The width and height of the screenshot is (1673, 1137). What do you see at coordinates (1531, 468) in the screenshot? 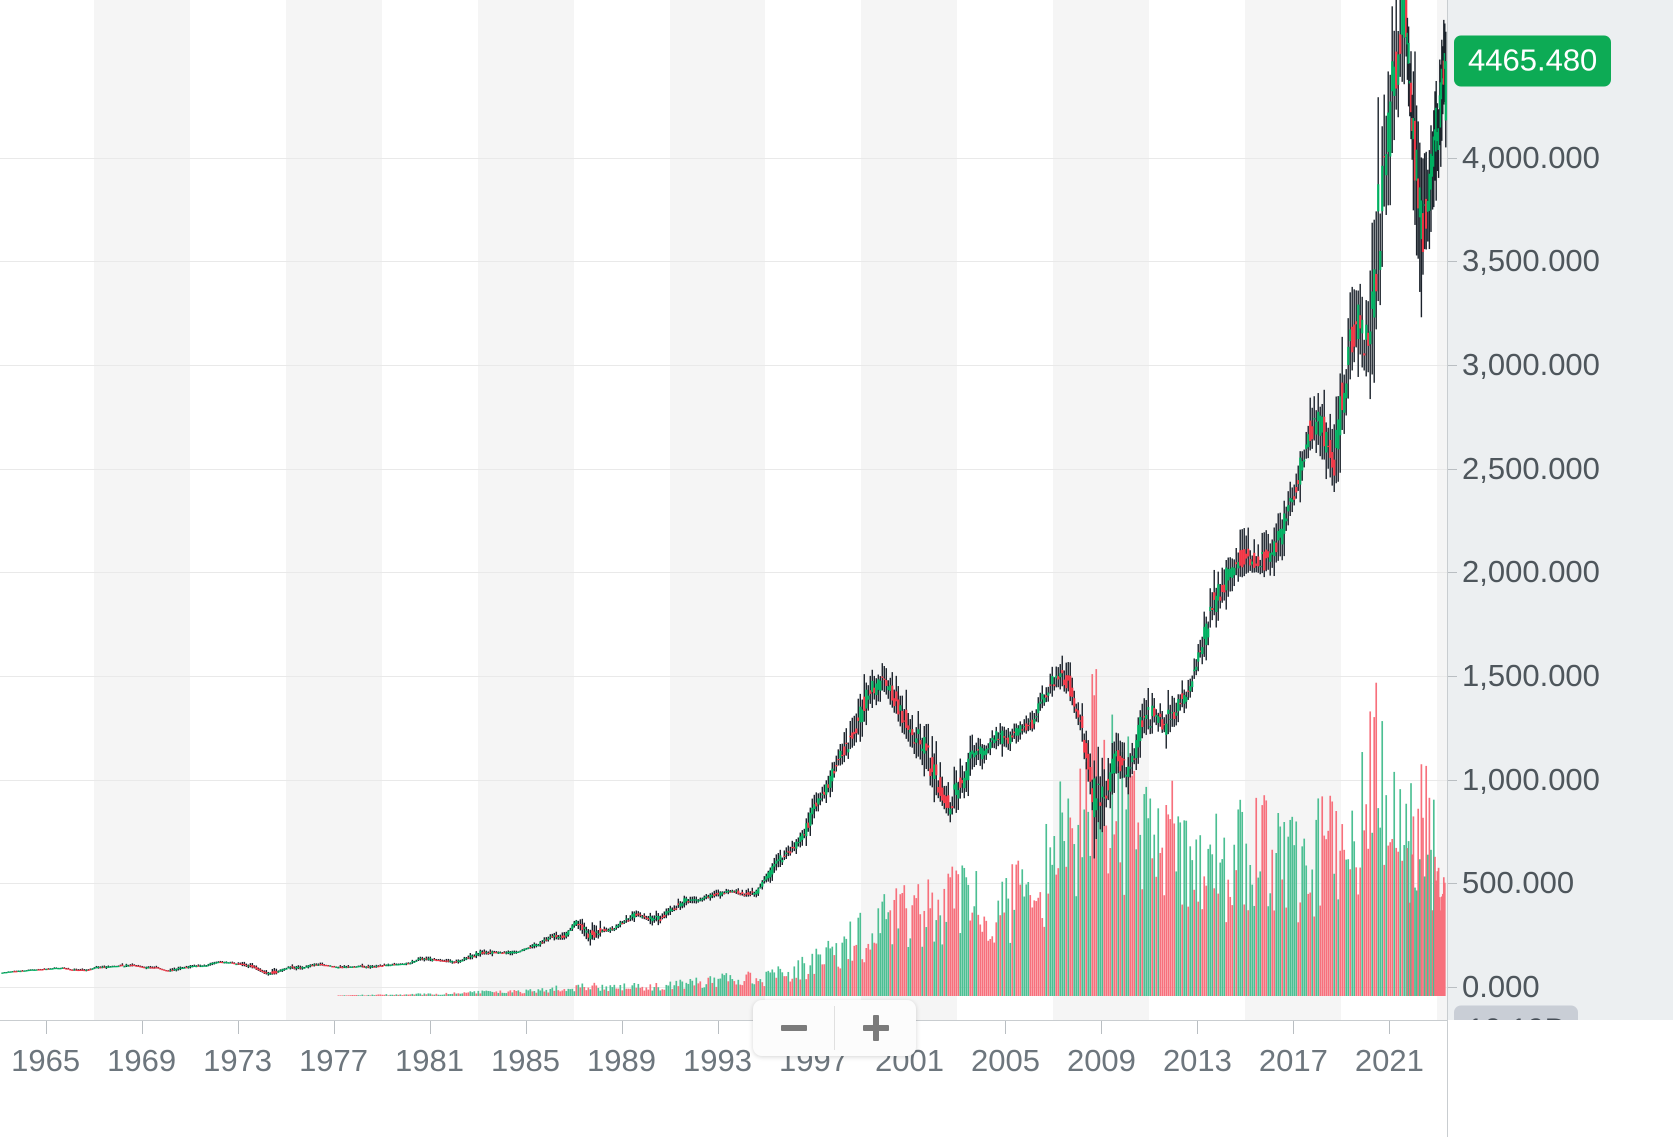
I see `price-axis-label: 2,500.000` at bounding box center [1531, 468].